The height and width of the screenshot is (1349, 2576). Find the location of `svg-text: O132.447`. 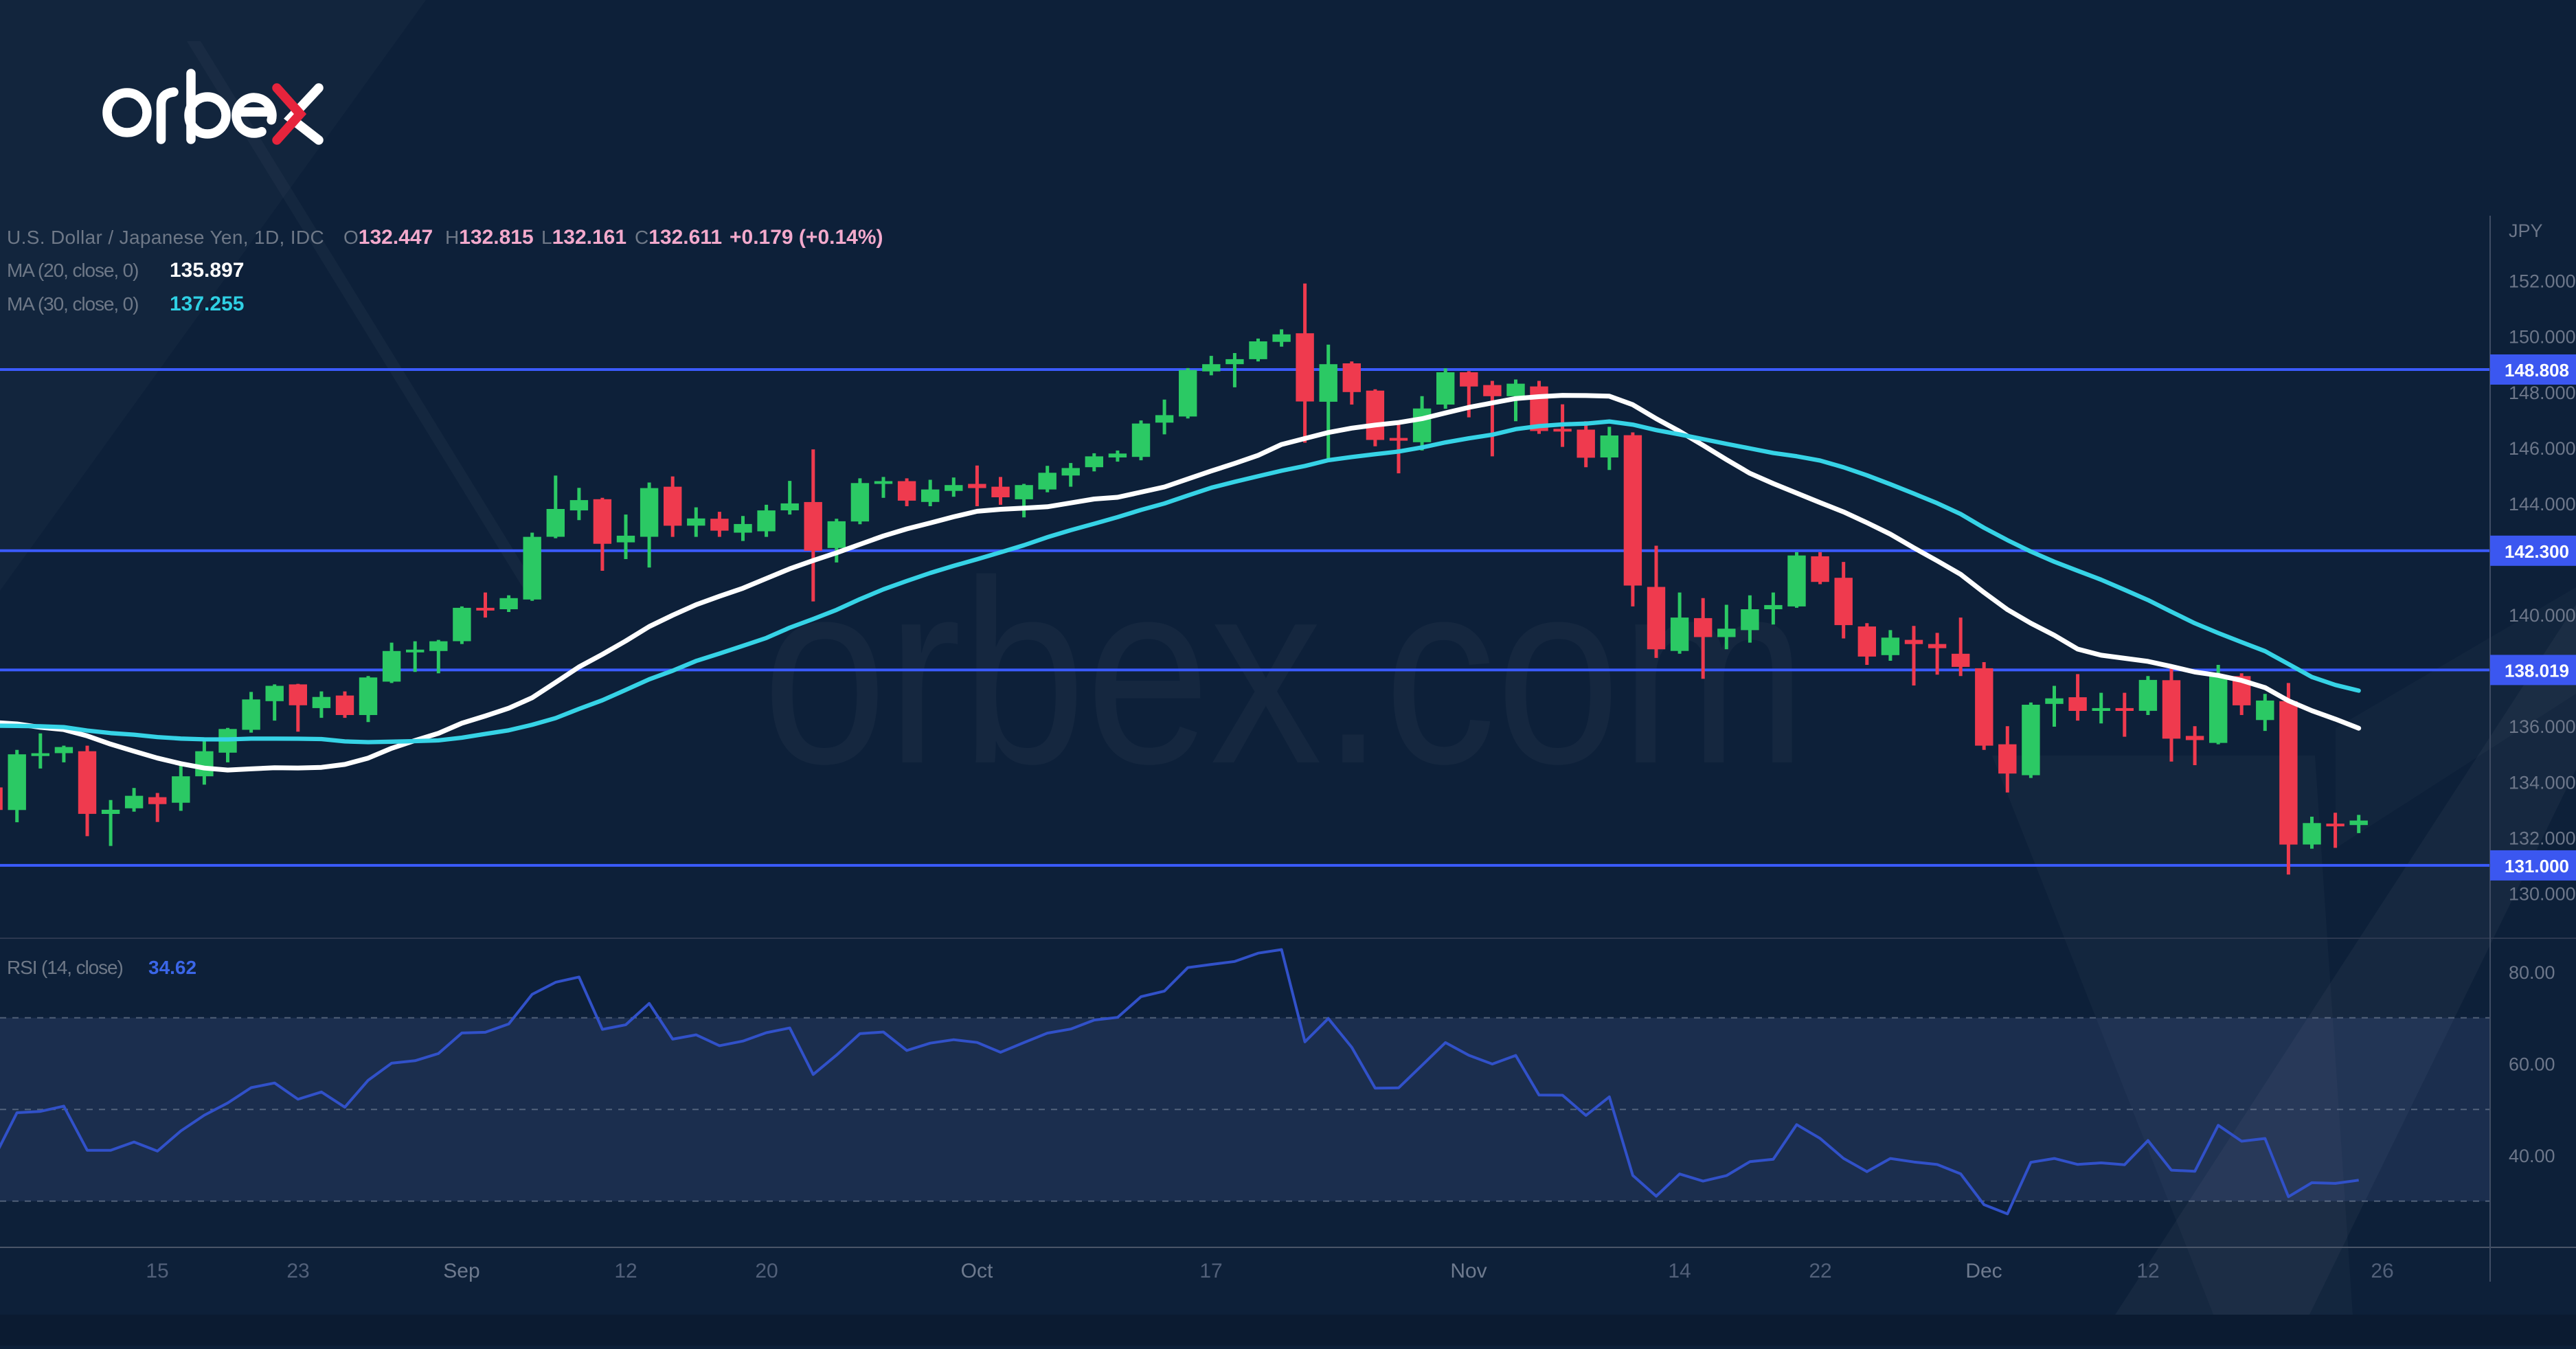

svg-text: O132.447 is located at coordinates (388, 237).